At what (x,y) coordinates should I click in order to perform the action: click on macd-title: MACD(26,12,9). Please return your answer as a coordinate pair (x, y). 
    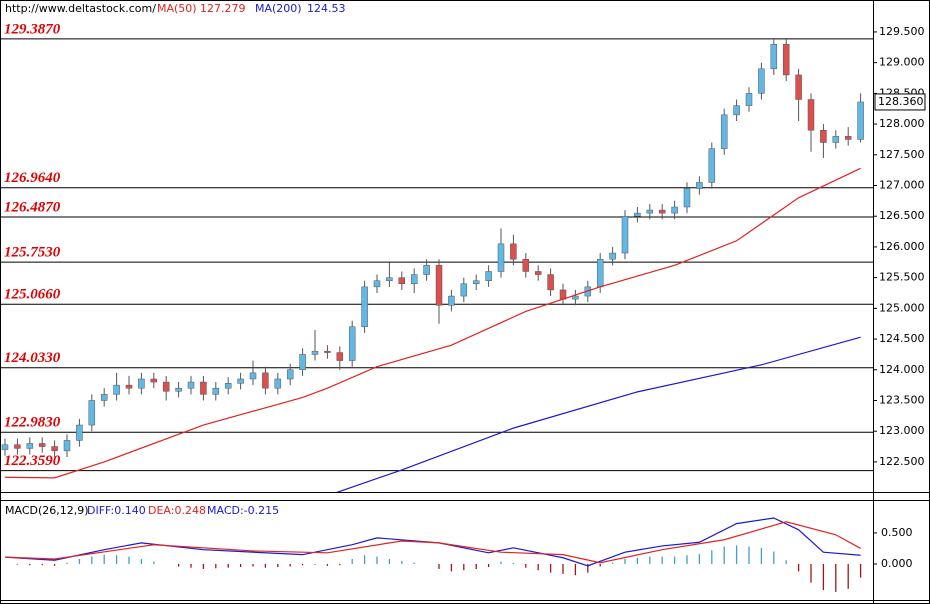
    Looking at the image, I should click on (47, 510).